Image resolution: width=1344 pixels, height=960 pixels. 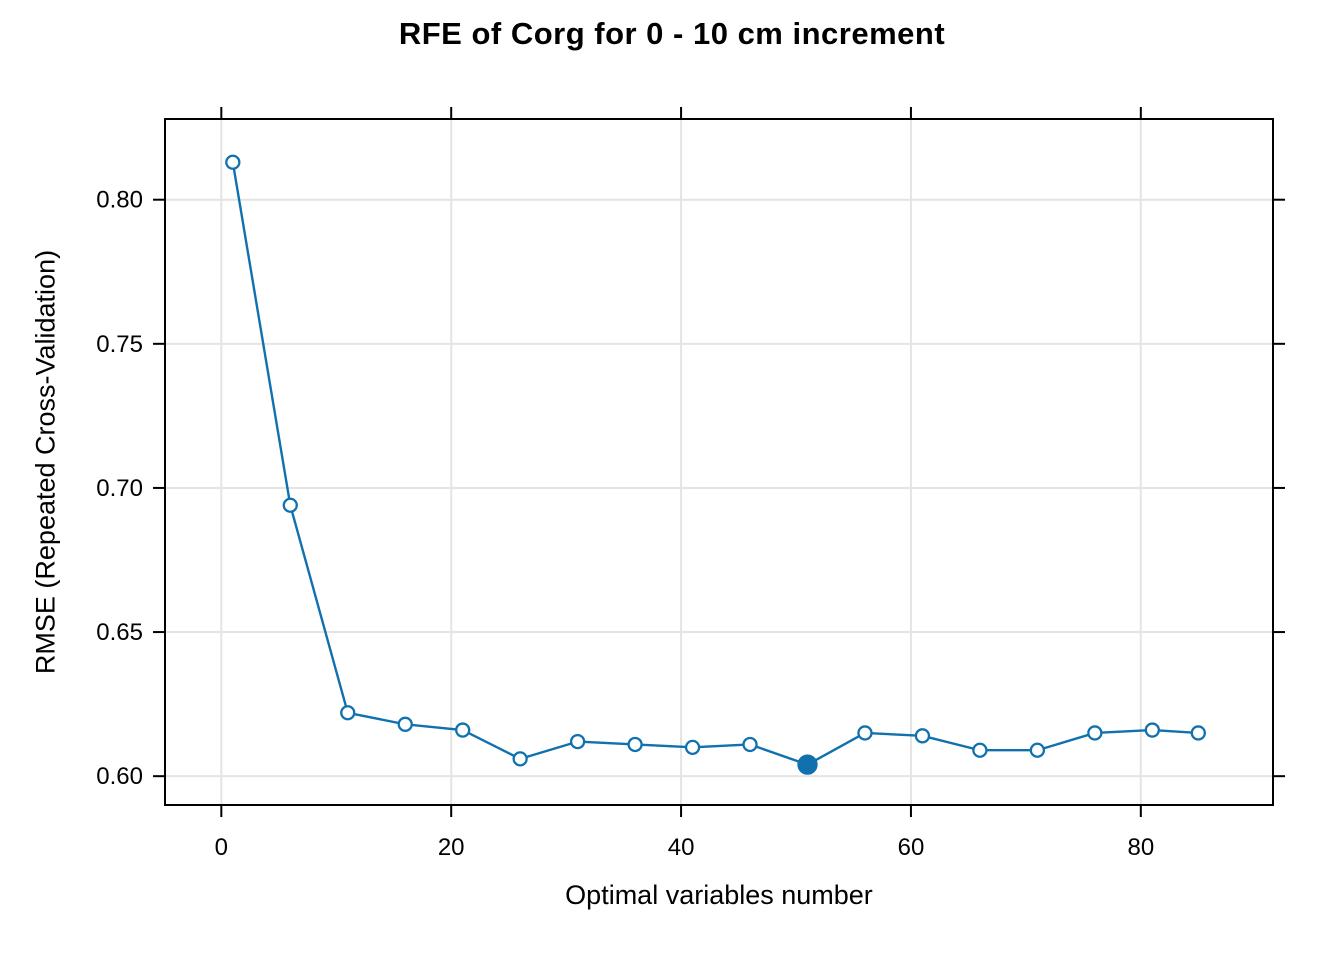 I want to click on y-tick-label: 0.60, so click(x=119, y=776).